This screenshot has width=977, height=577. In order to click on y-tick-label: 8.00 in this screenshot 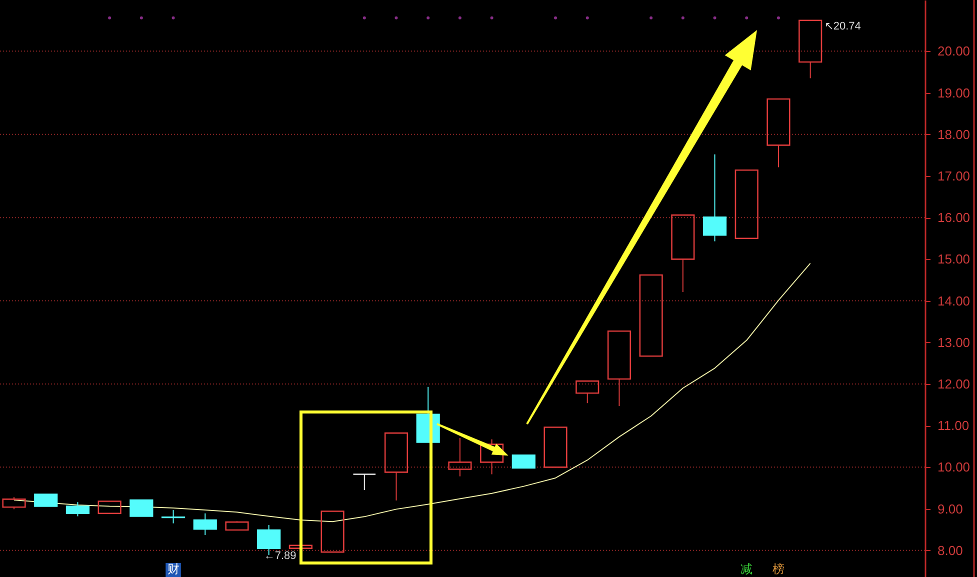, I will do `click(950, 550)`.